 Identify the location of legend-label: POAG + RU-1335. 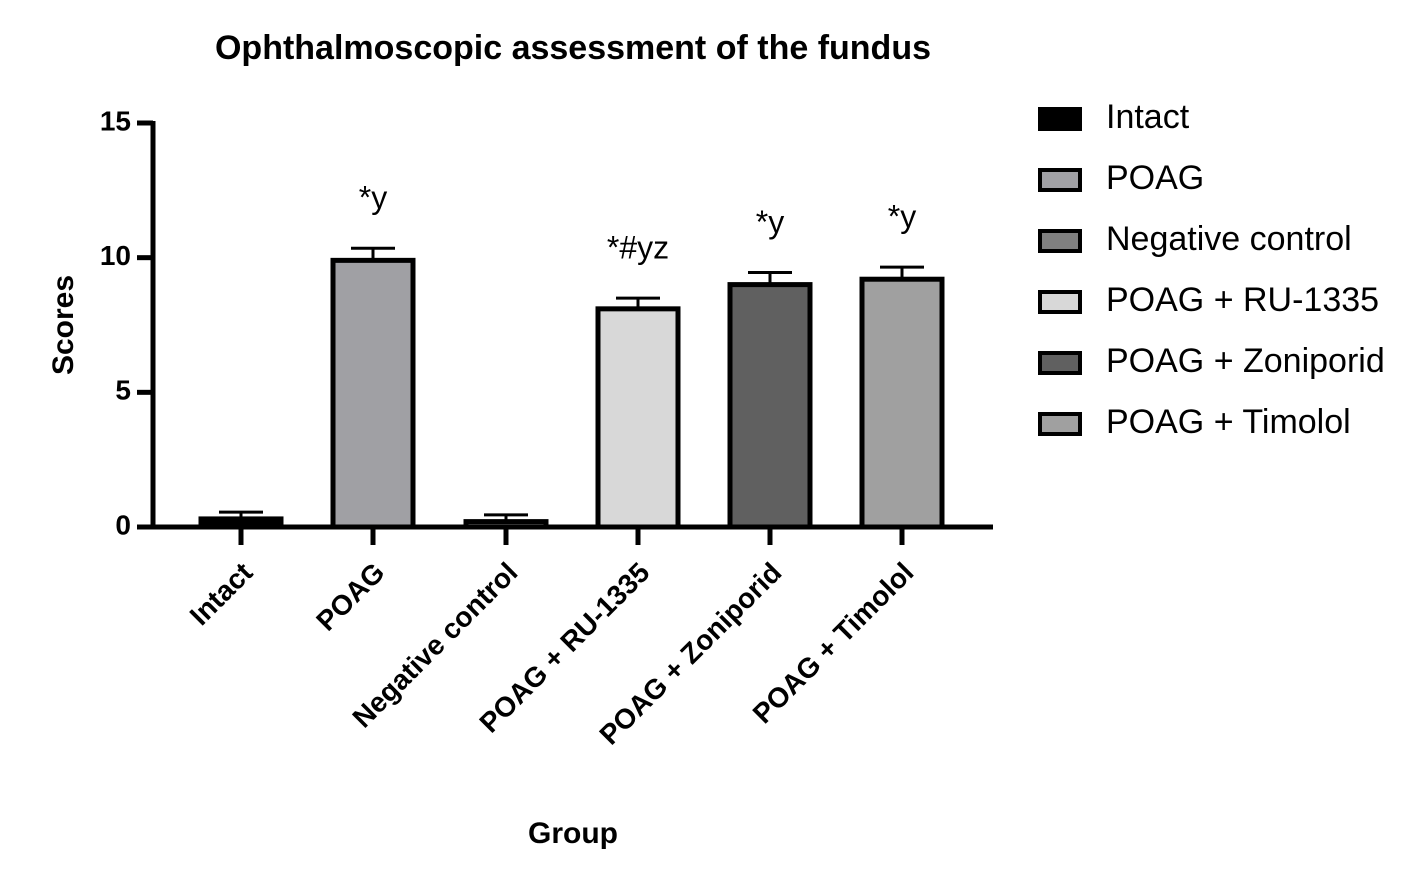
(1242, 300).